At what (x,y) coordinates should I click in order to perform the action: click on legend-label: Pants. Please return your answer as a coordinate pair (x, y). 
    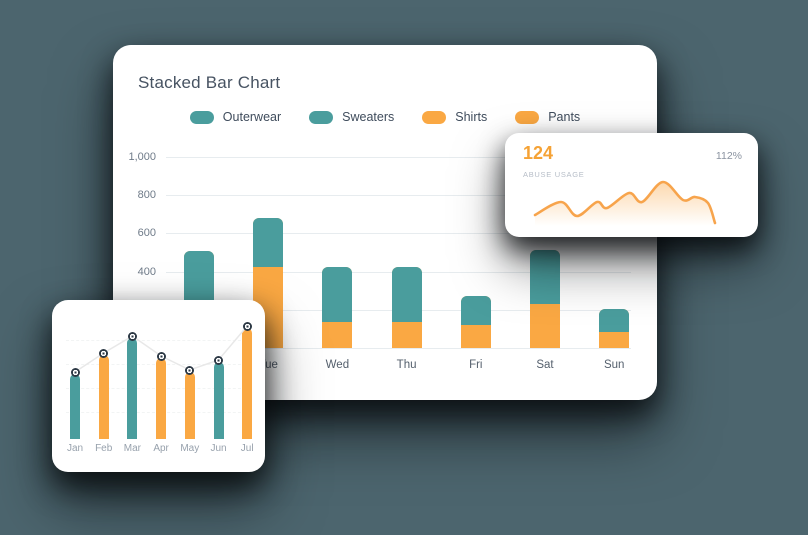
    Looking at the image, I should click on (564, 117).